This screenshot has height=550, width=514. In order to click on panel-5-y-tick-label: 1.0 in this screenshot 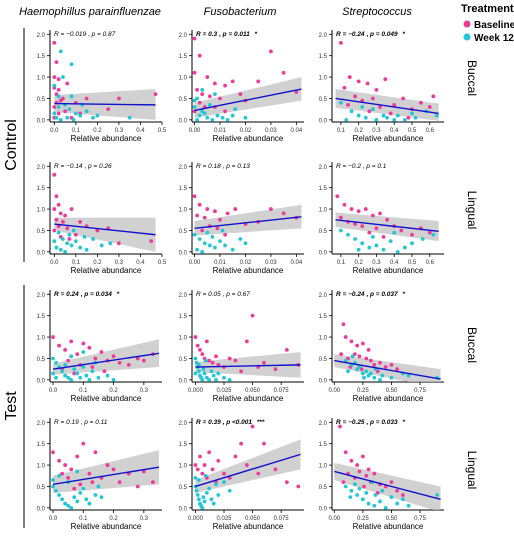, I will do `click(323, 211)`.